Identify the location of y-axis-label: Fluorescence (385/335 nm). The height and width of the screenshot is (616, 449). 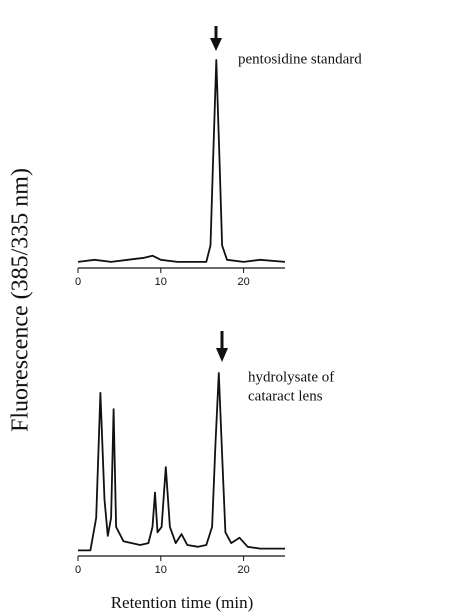
(21, 300).